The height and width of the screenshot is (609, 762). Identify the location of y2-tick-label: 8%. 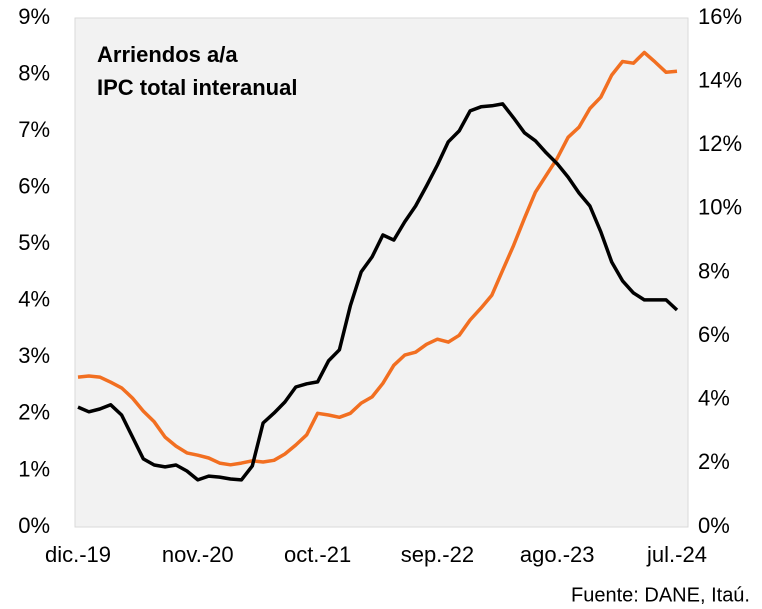
(714, 270).